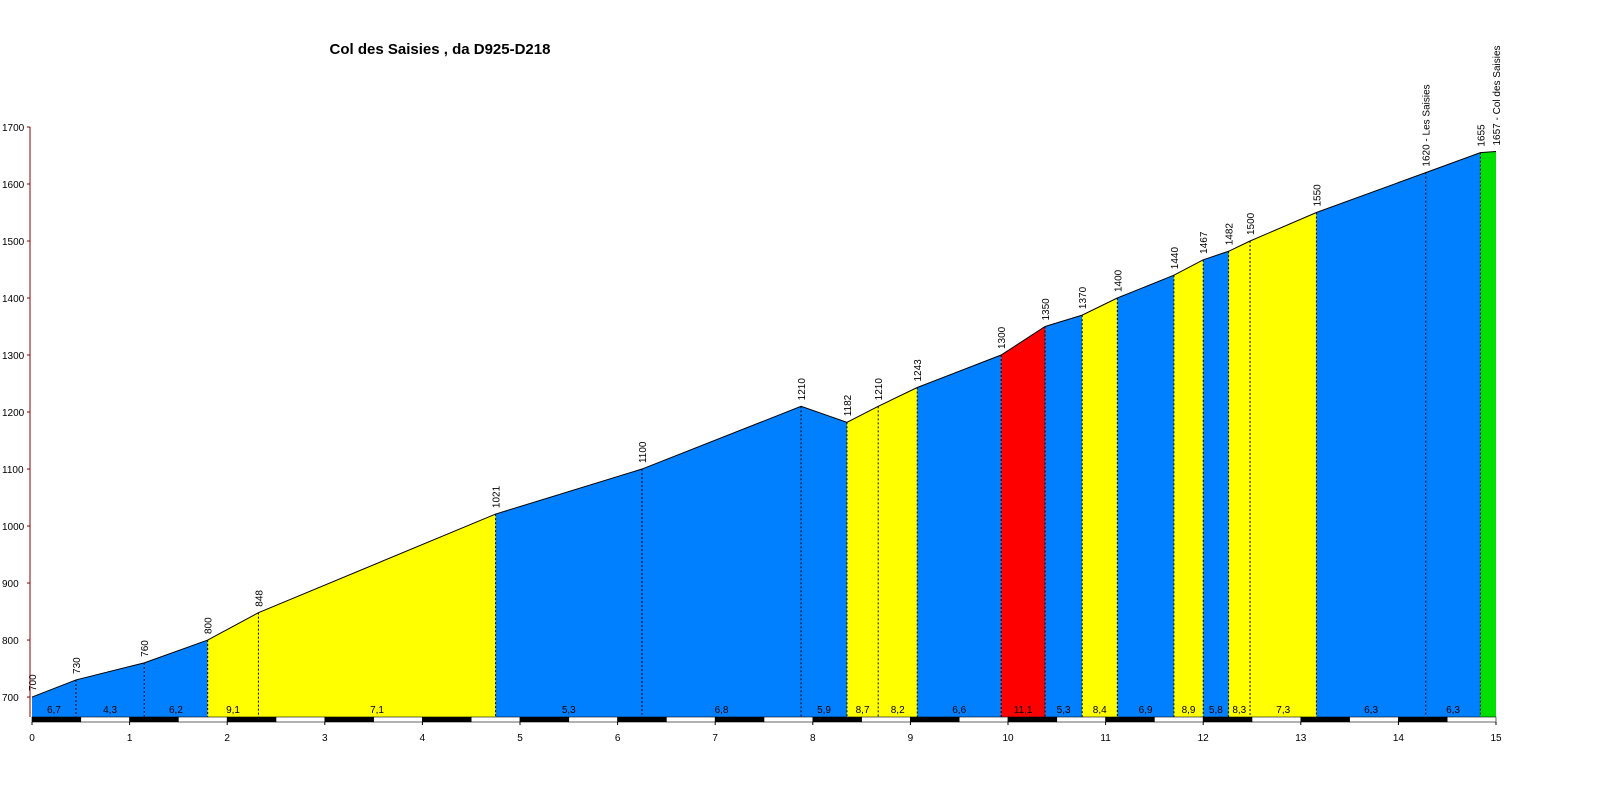 This screenshot has height=800, width=1600. I want to click on elevation-label: 1467, so click(1204, 242).